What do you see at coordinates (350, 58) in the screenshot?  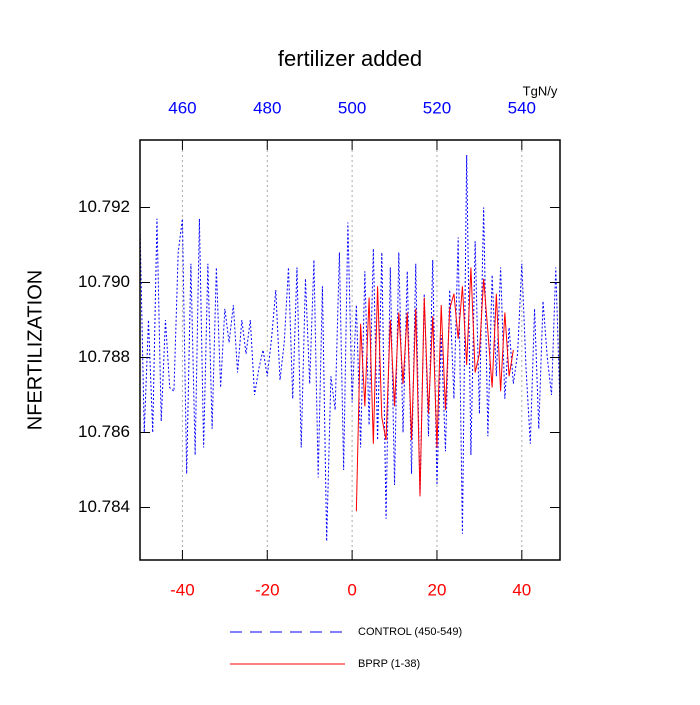 I see `chart-title: fertilizer added` at bounding box center [350, 58].